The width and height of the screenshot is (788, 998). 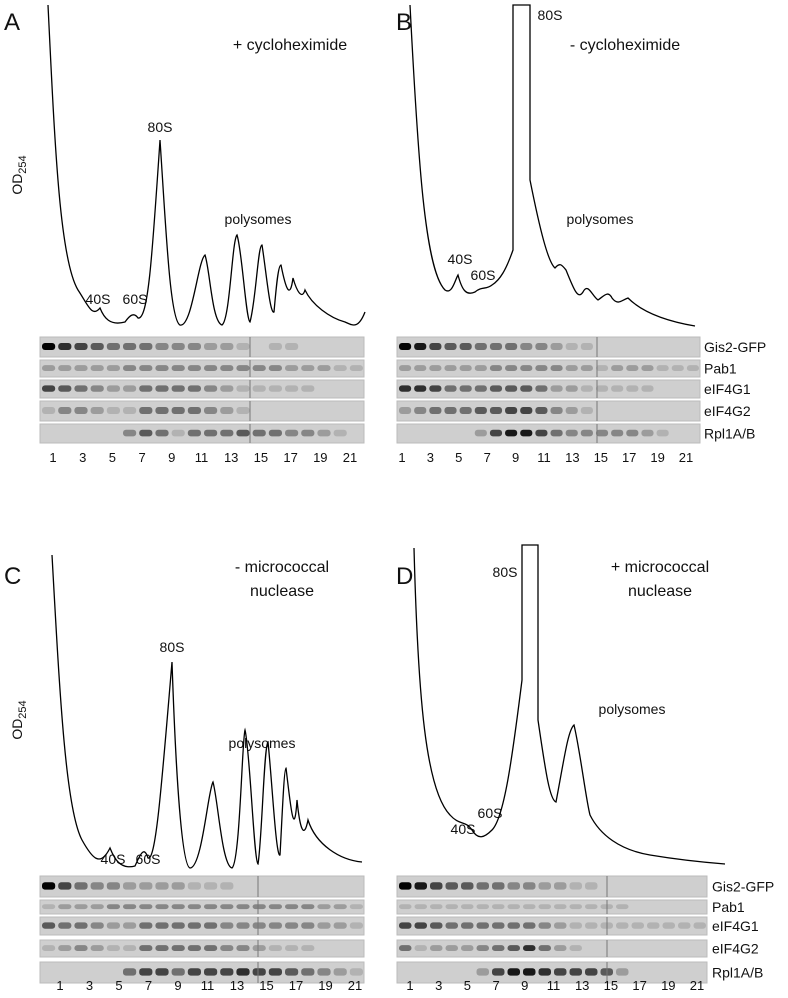 What do you see at coordinates (355, 985) in the screenshot?
I see `fraction-number: 21` at bounding box center [355, 985].